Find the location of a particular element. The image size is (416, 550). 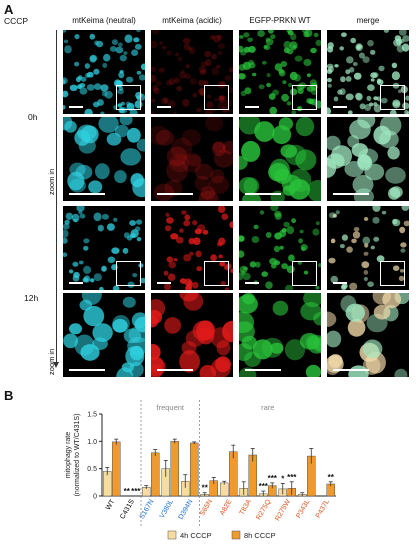

significance-marker: ** is located at coordinates (331, 477).